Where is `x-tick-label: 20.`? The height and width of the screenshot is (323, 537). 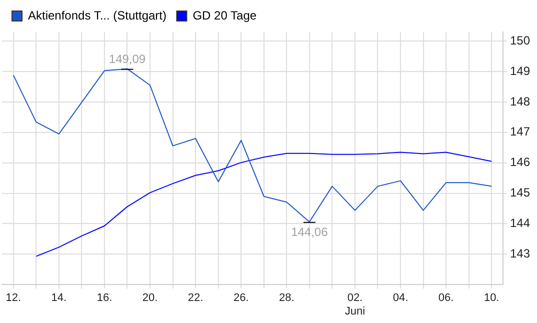
x-tick-label: 20. is located at coordinates (150, 298).